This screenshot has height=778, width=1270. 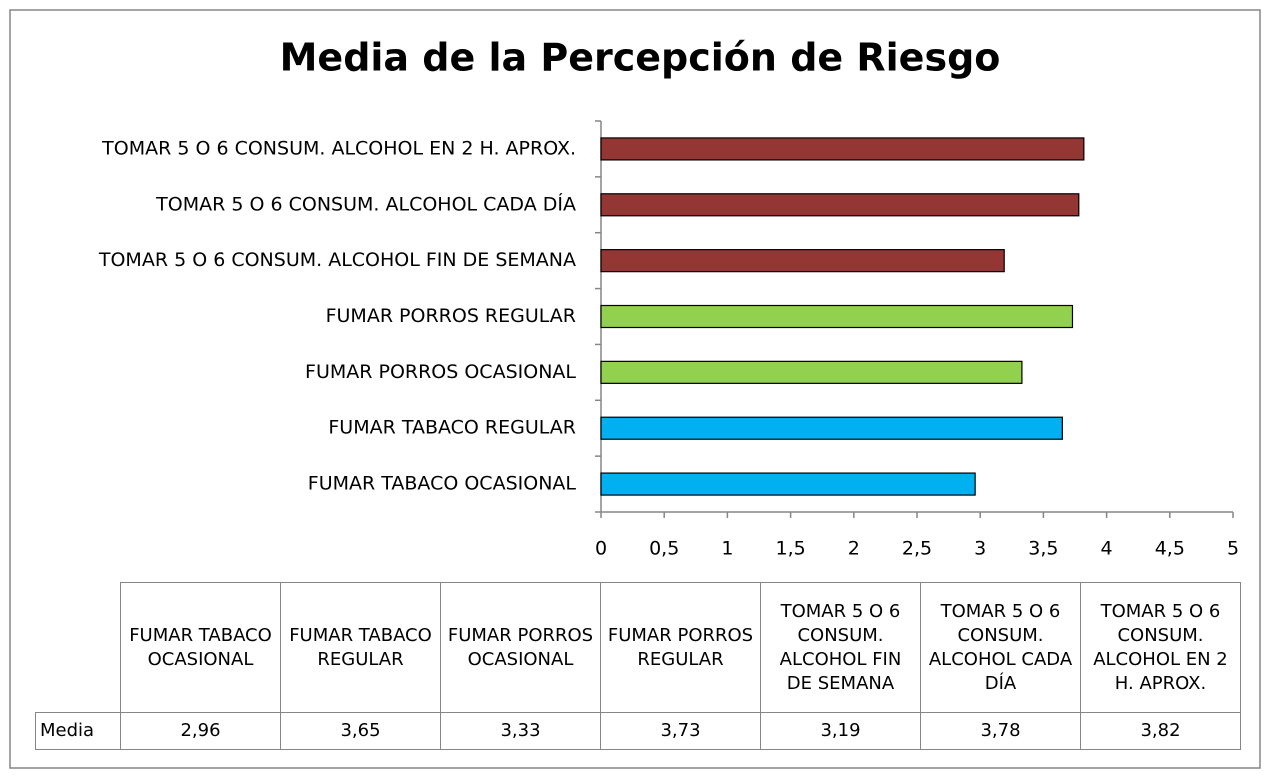 I want to click on table-value: 3,78, so click(x=1000, y=731).